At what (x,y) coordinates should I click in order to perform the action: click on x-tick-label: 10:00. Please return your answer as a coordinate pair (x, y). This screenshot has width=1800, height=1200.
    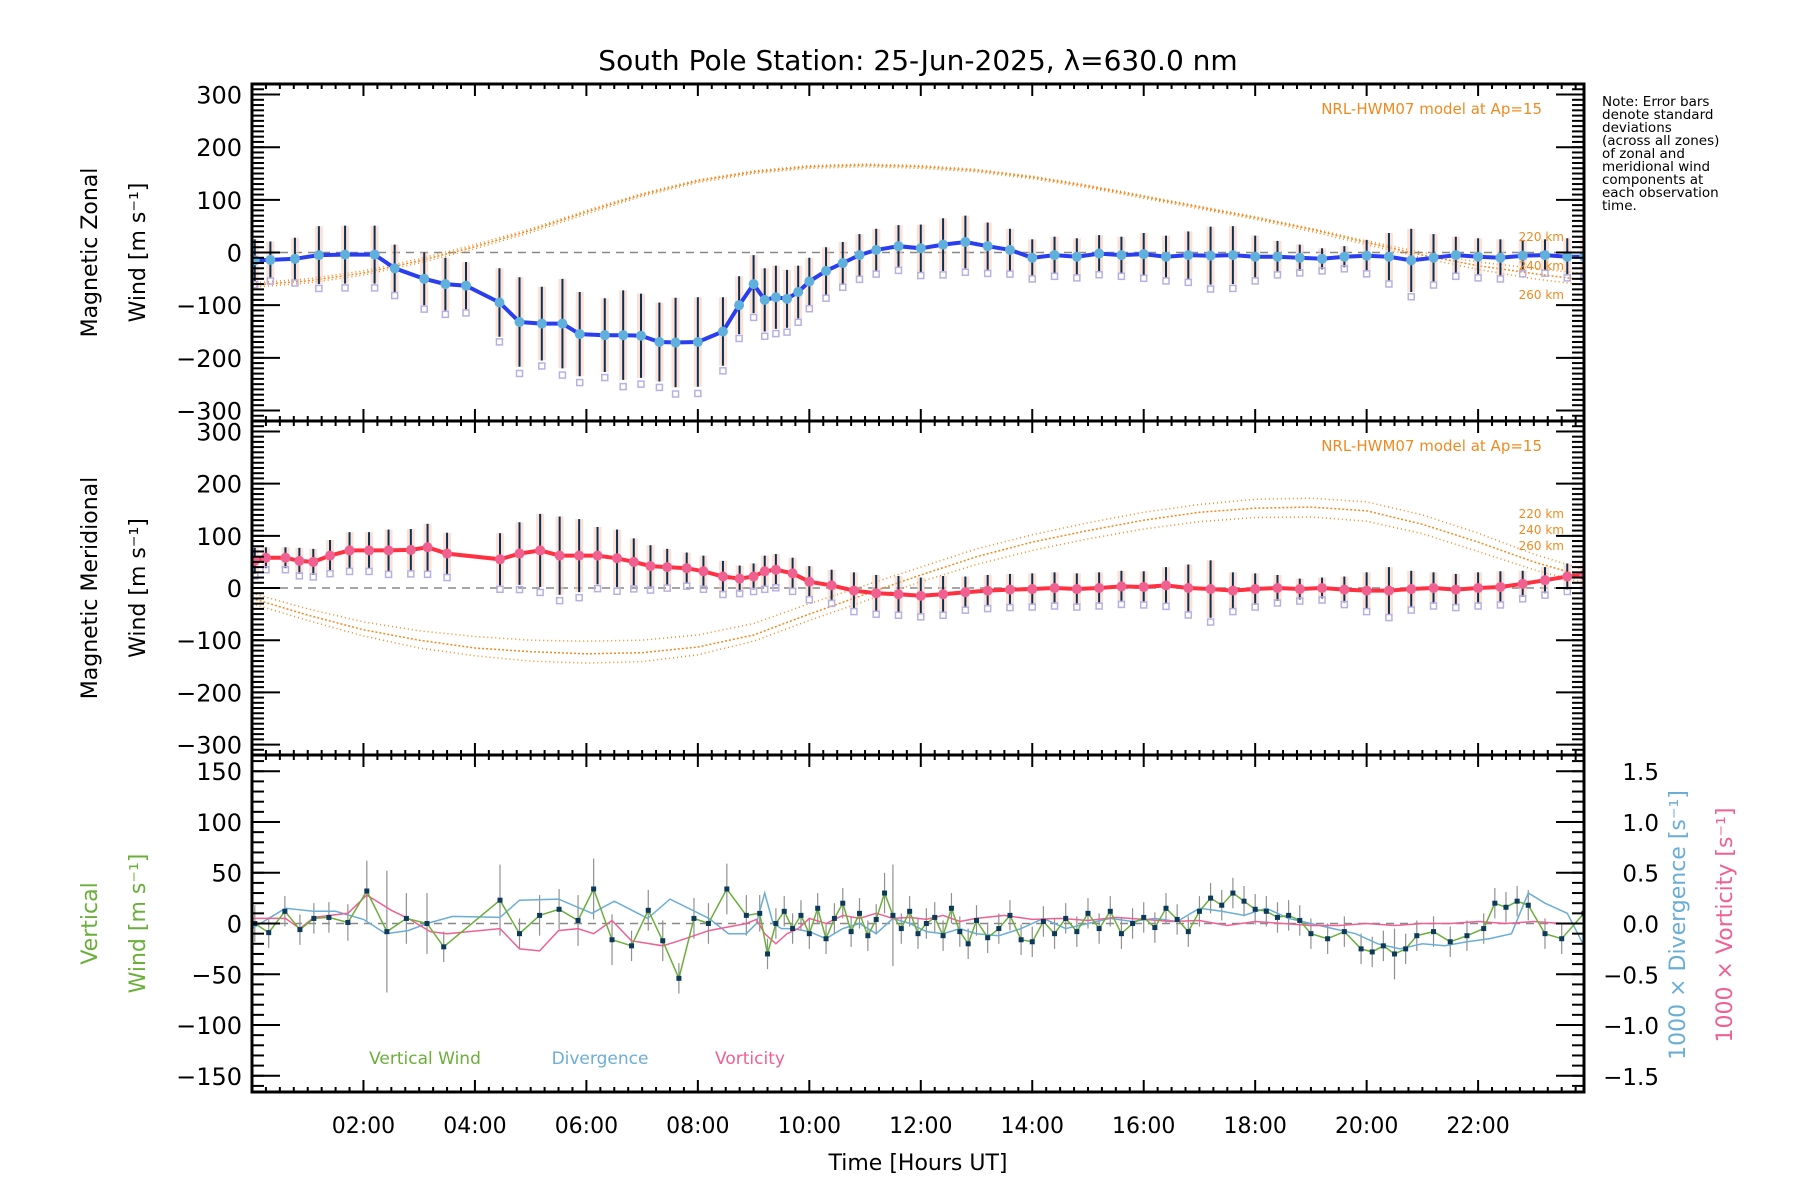
    Looking at the image, I should click on (809, 1126).